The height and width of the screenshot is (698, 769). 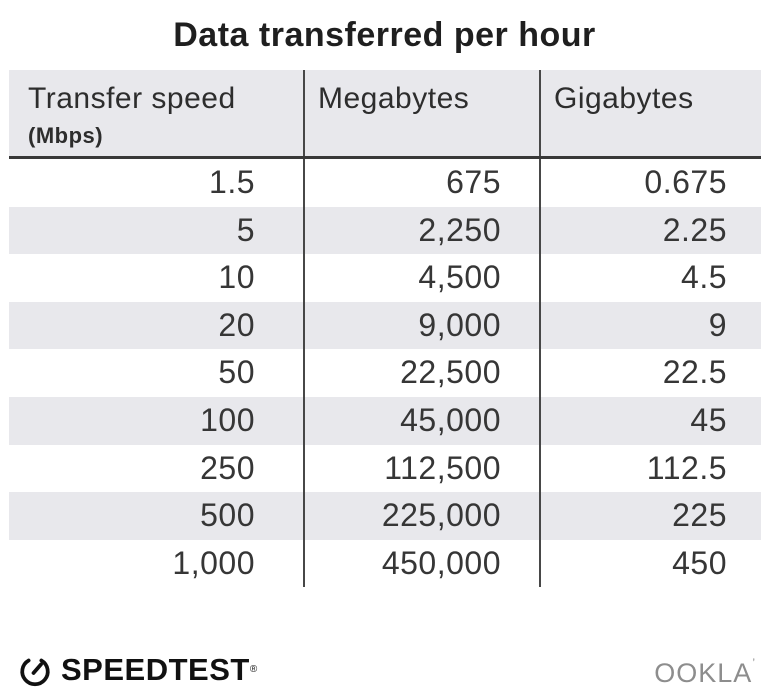 I want to click on col-header-transfer-speed-label: Transfer speed, so click(x=132, y=98).